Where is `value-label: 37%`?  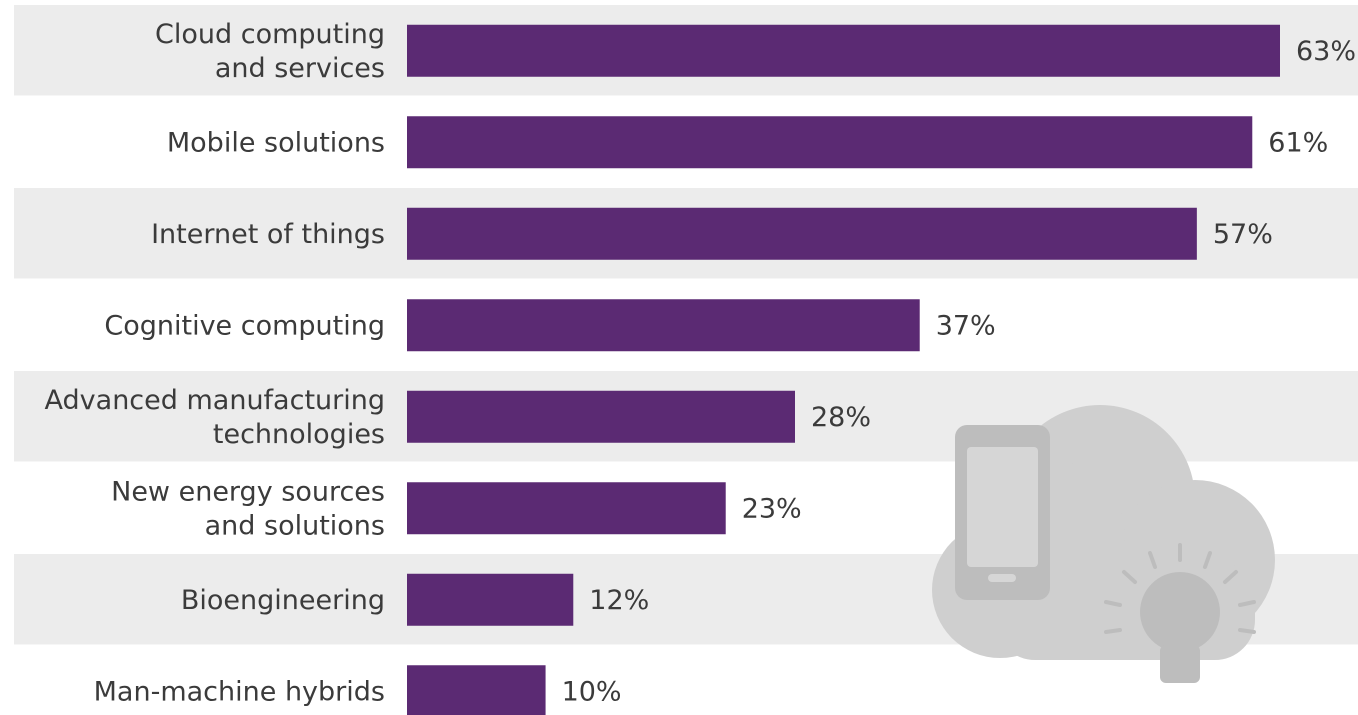
value-label: 37% is located at coordinates (966, 325).